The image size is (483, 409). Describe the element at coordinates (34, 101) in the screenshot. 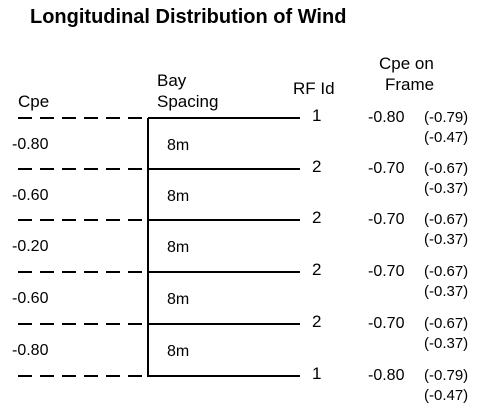

I see `header-cpe: Cpe` at that location.